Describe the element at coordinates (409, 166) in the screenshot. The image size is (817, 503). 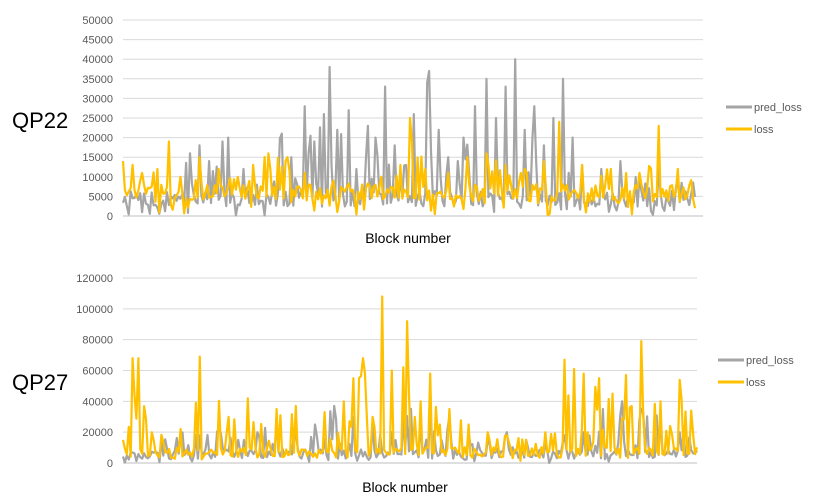
I see `series-line-loss` at that location.